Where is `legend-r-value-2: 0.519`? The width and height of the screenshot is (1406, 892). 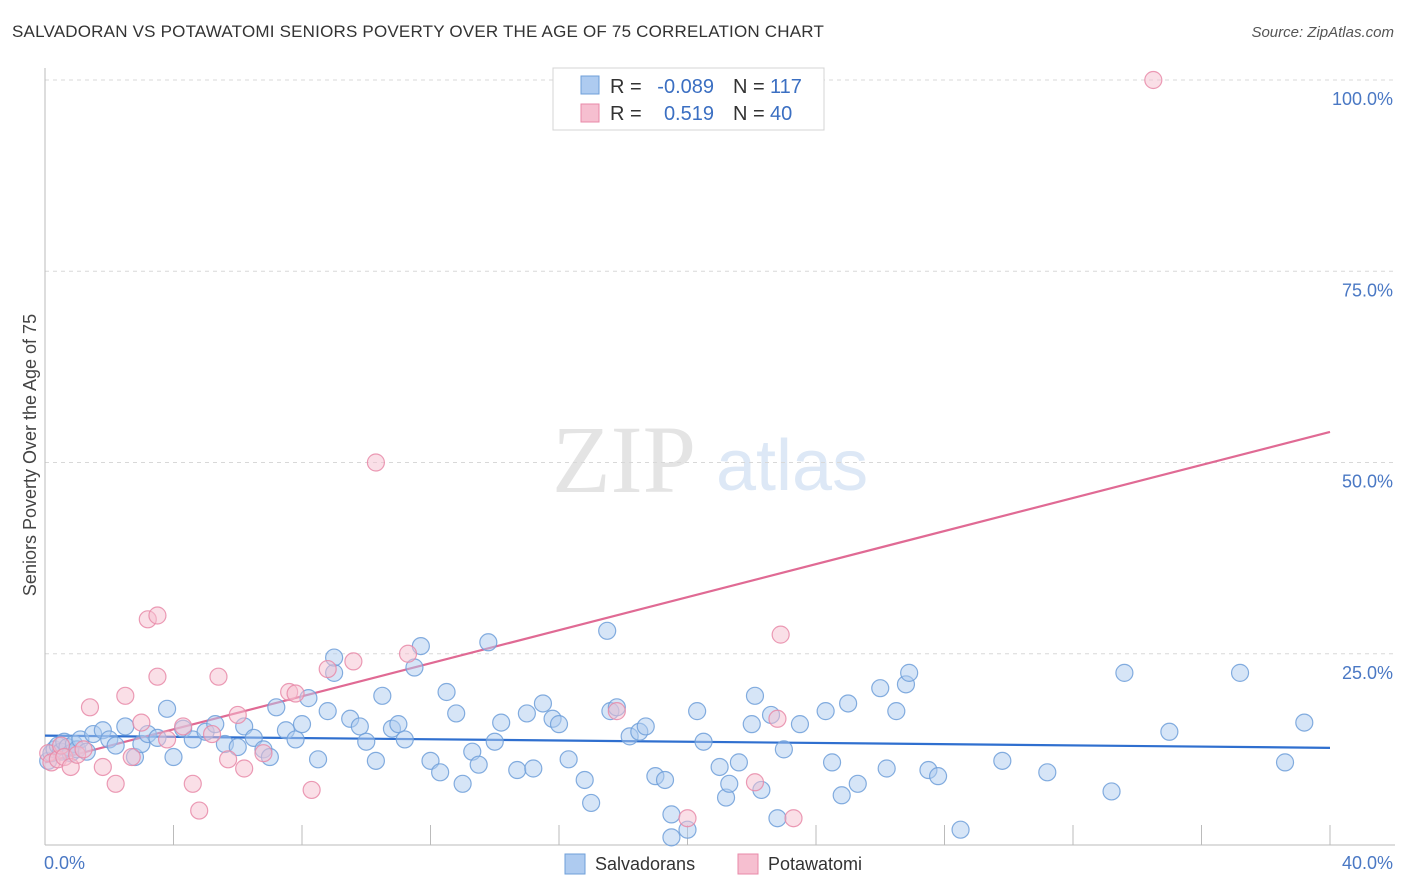 legend-r-value-2: 0.519 is located at coordinates (689, 114).